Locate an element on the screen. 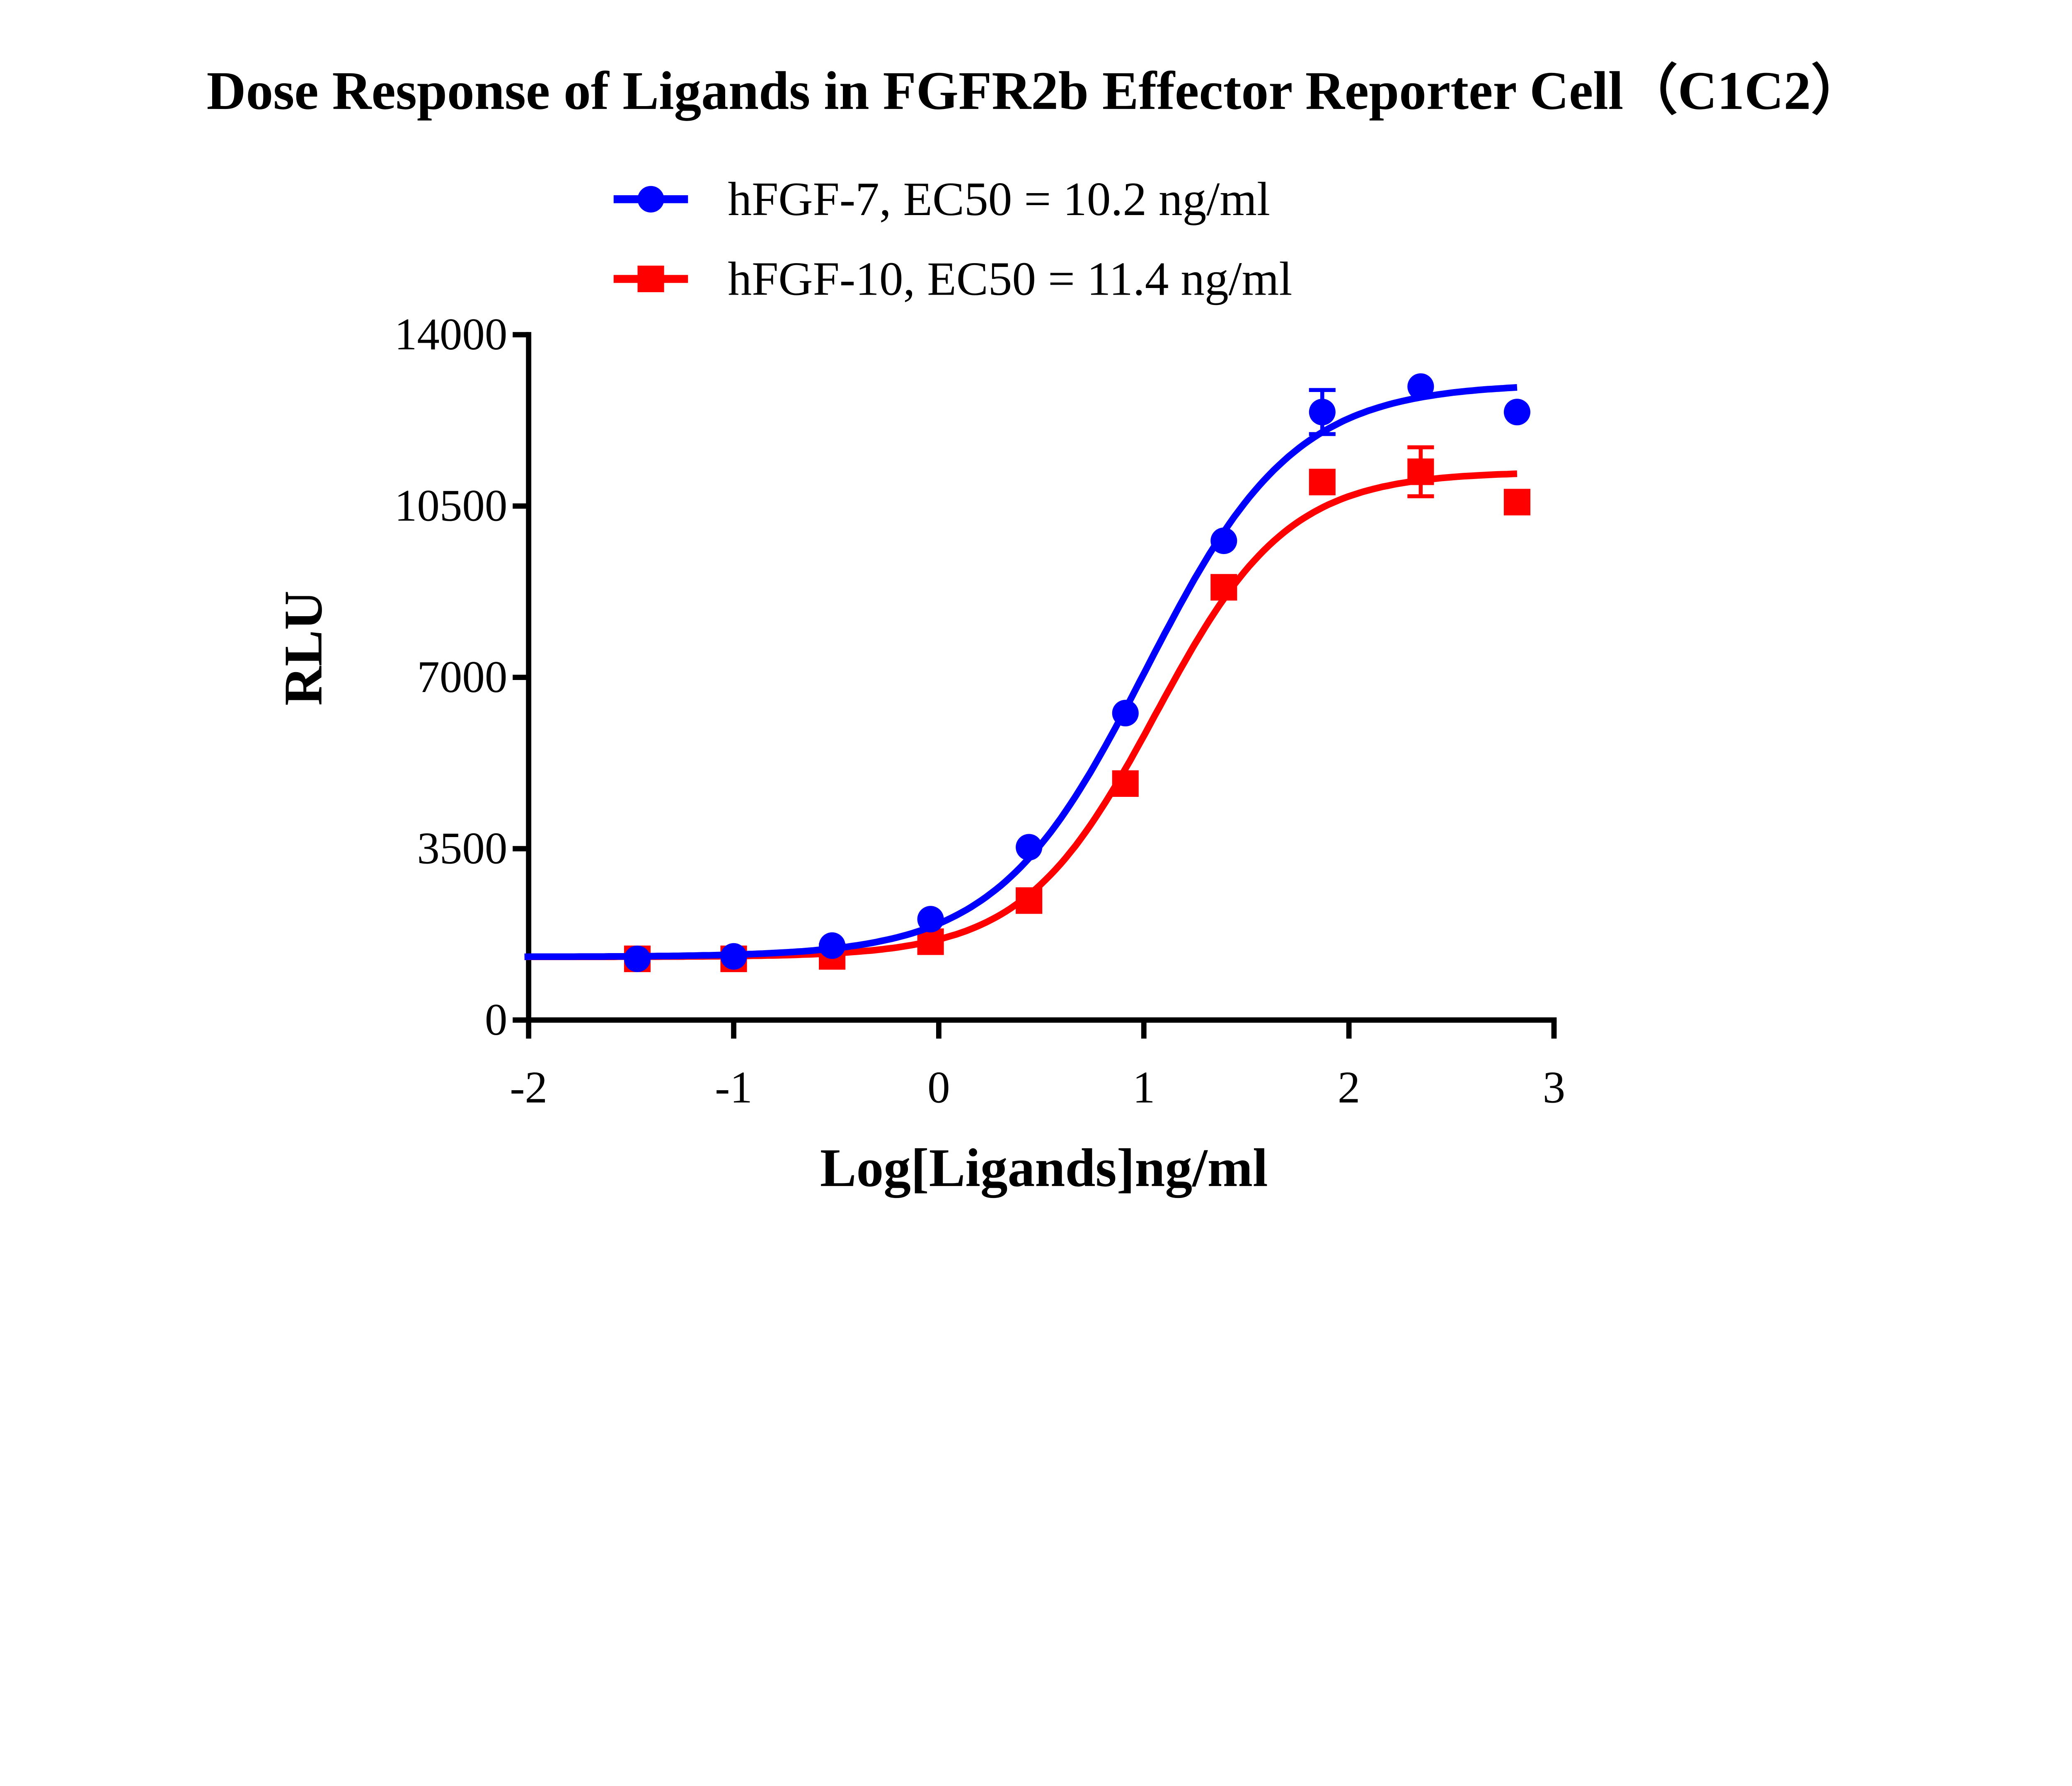 The image size is (2072, 1786). x-axis-label: Log[Ligands]ng/ml is located at coordinates (1044, 1168).